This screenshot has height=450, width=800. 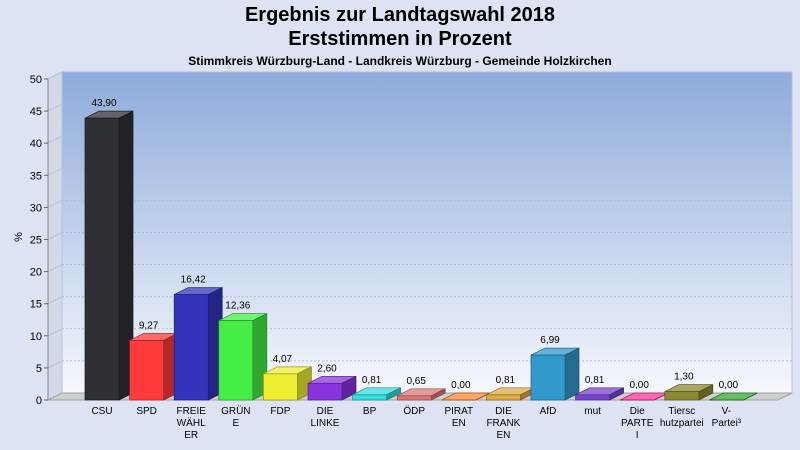 What do you see at coordinates (592, 411) in the screenshot?
I see `category-label: mut` at bounding box center [592, 411].